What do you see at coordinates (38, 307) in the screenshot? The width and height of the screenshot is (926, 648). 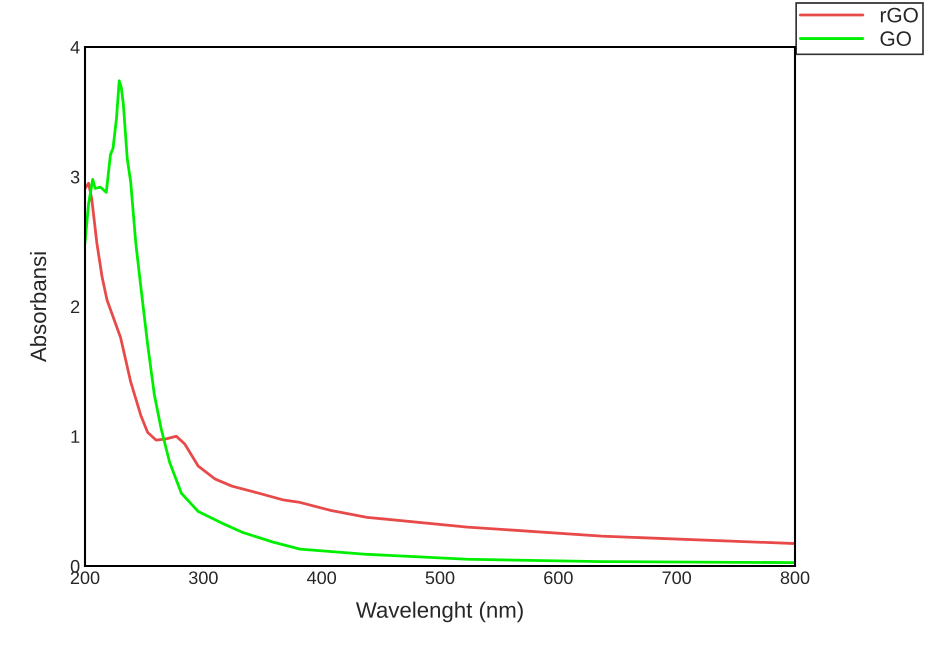 I see `y-axis-title: Absorbansi` at bounding box center [38, 307].